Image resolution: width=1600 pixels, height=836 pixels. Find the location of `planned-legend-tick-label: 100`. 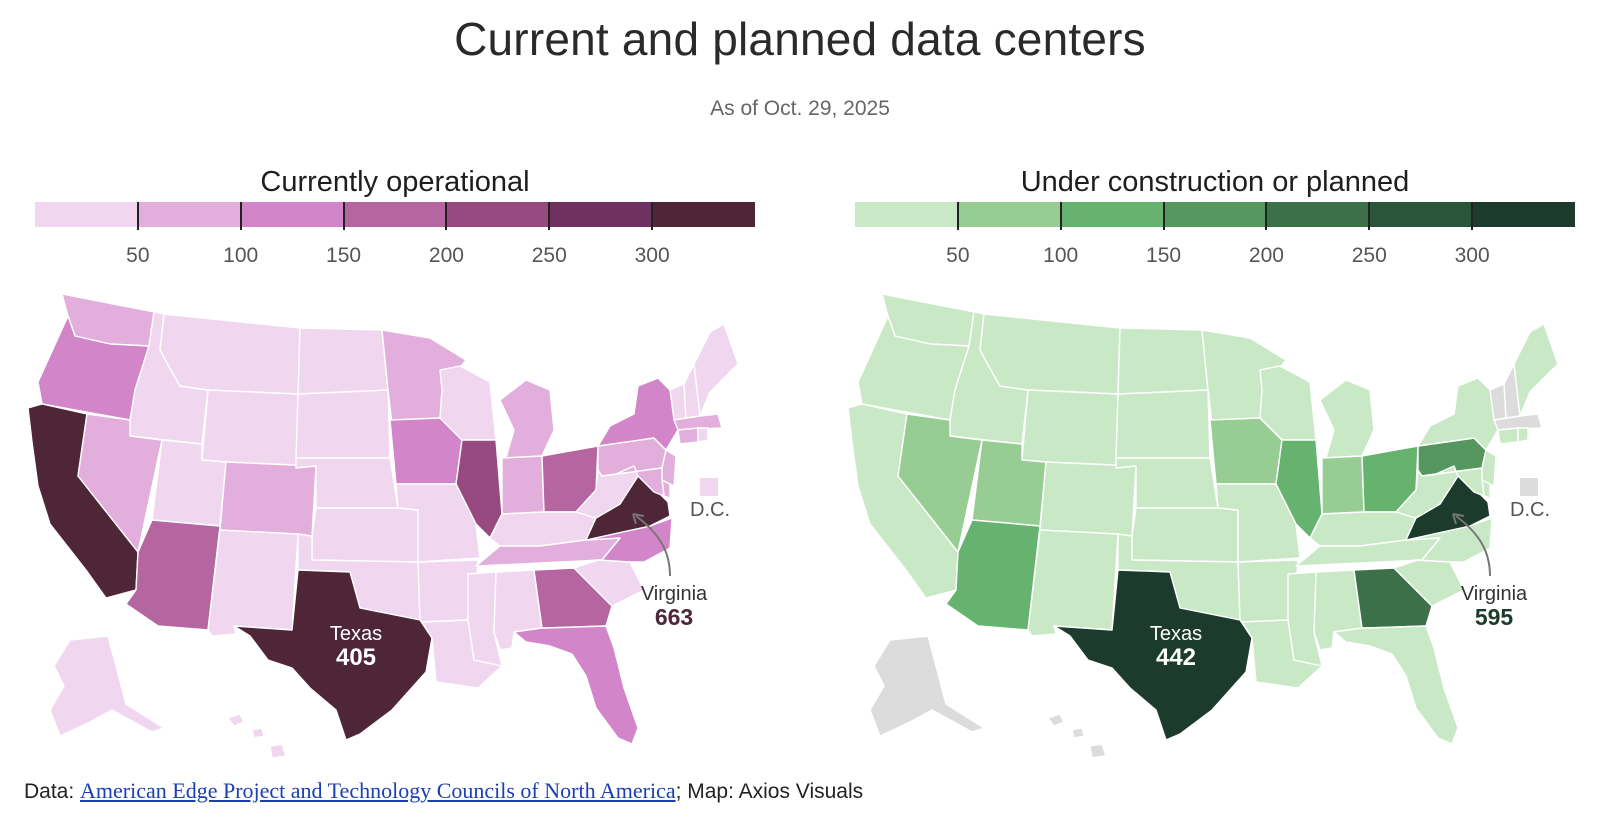

planned-legend-tick-label: 100 is located at coordinates (1061, 255).